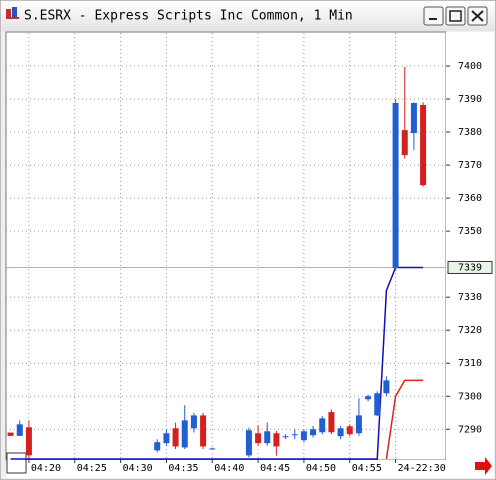 The width and height of the screenshot is (496, 480). I want to click on last-price-box, so click(470, 267).